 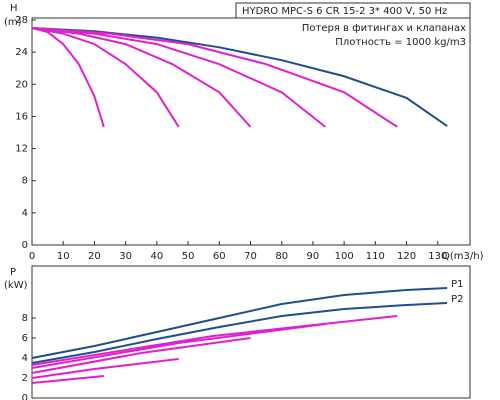 What do you see at coordinates (21, 52) in the screenshot?
I see `y-tick-label: 24` at bounding box center [21, 52].